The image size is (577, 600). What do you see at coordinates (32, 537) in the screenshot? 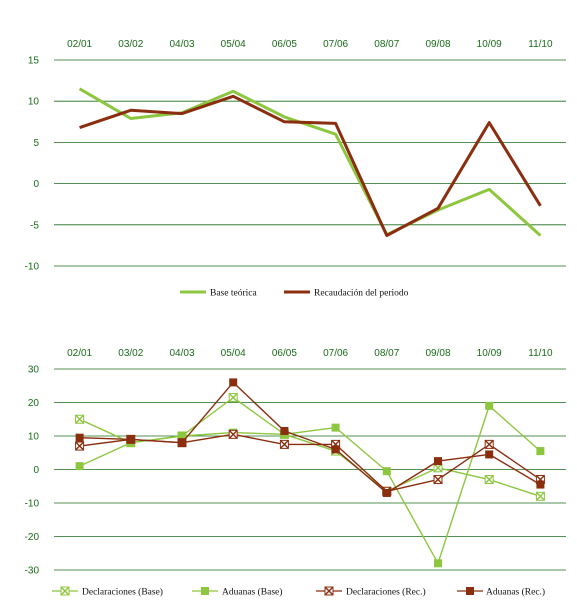
I see `y-tick-label: -20` at bounding box center [32, 537].